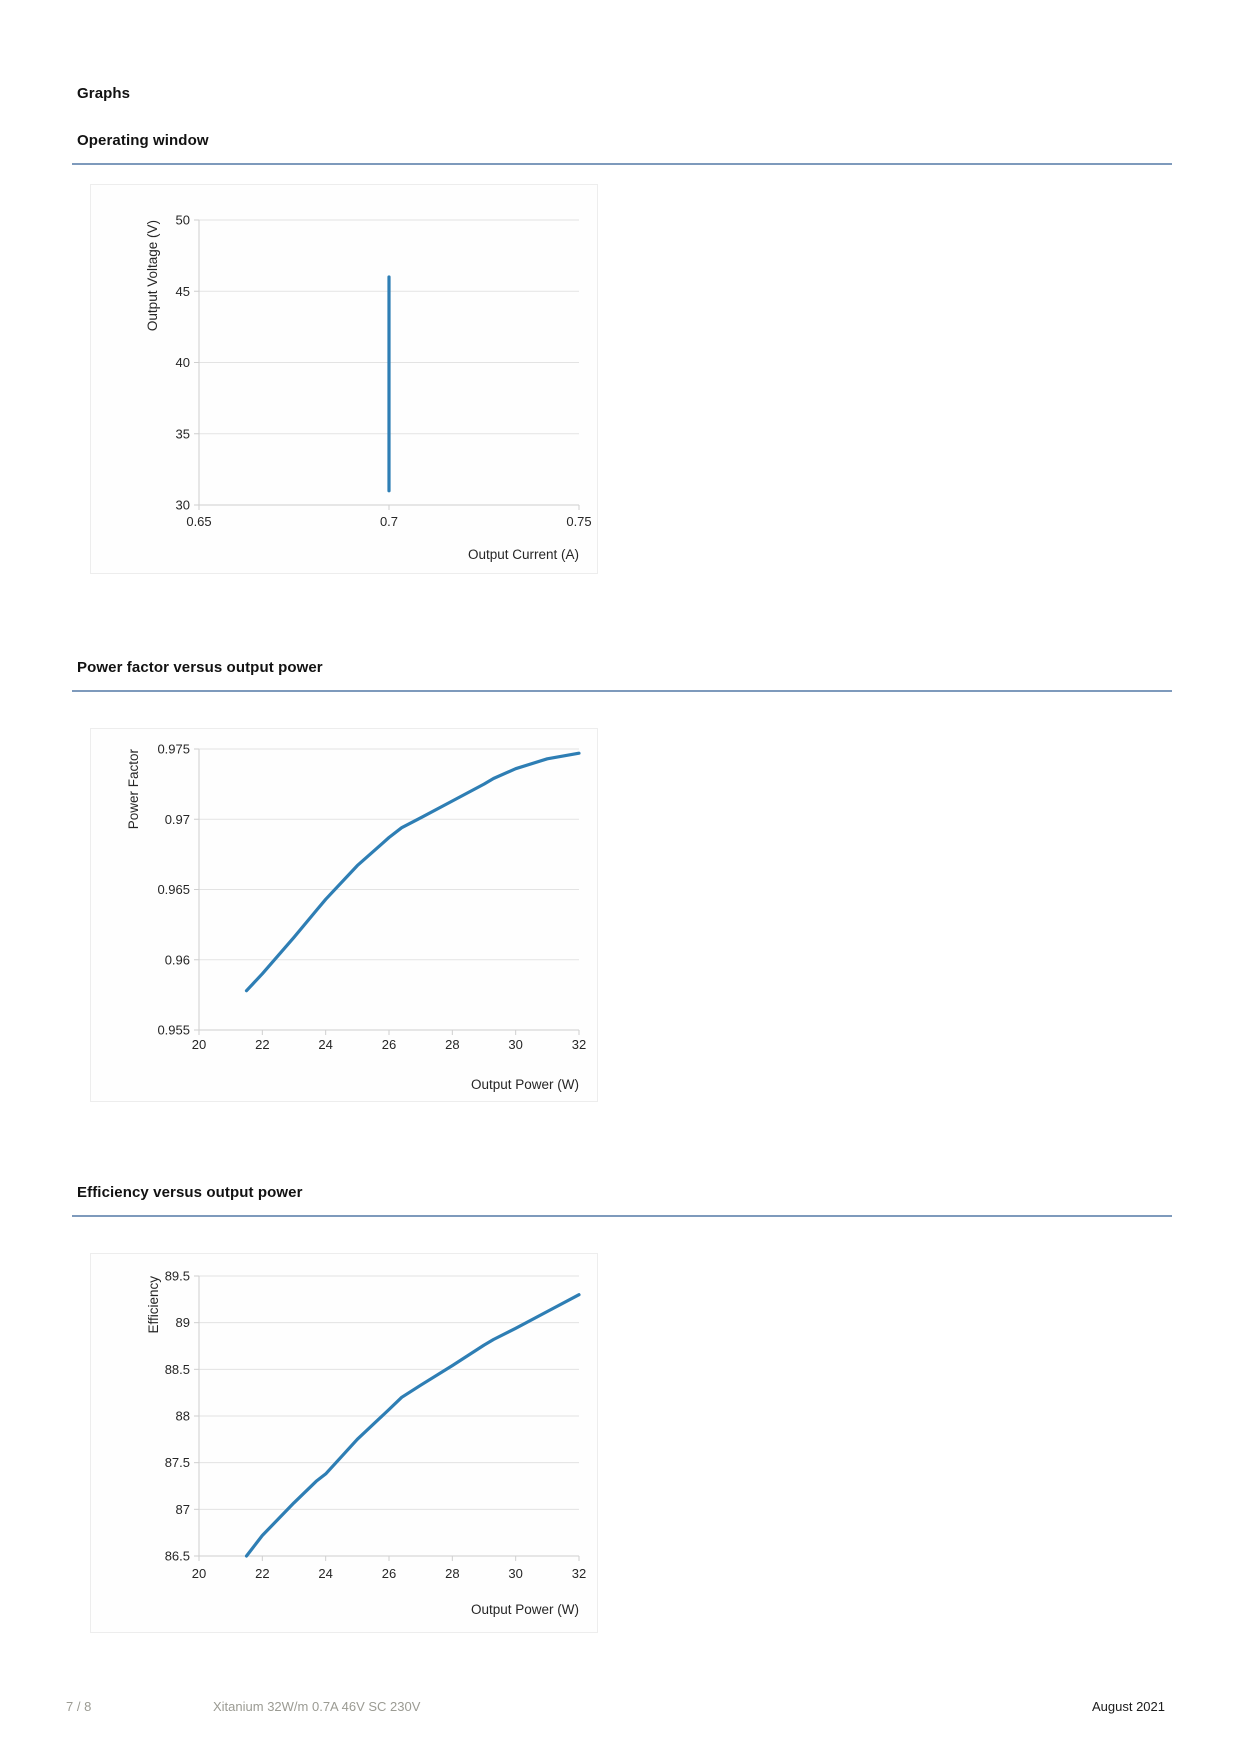 This screenshot has width=1241, height=1754. I want to click on y-tick-label: 40, so click(183, 362).